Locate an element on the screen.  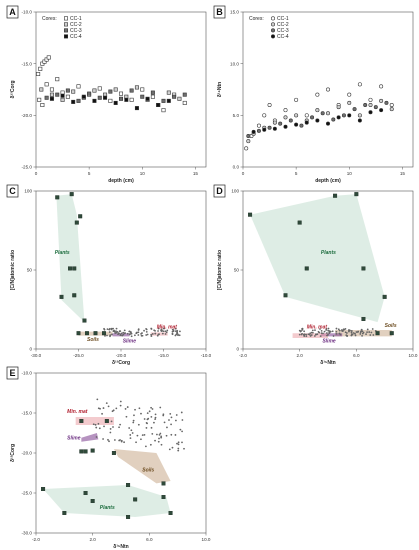
y-tick-label: 15.0 is located at coordinates (234, 12).